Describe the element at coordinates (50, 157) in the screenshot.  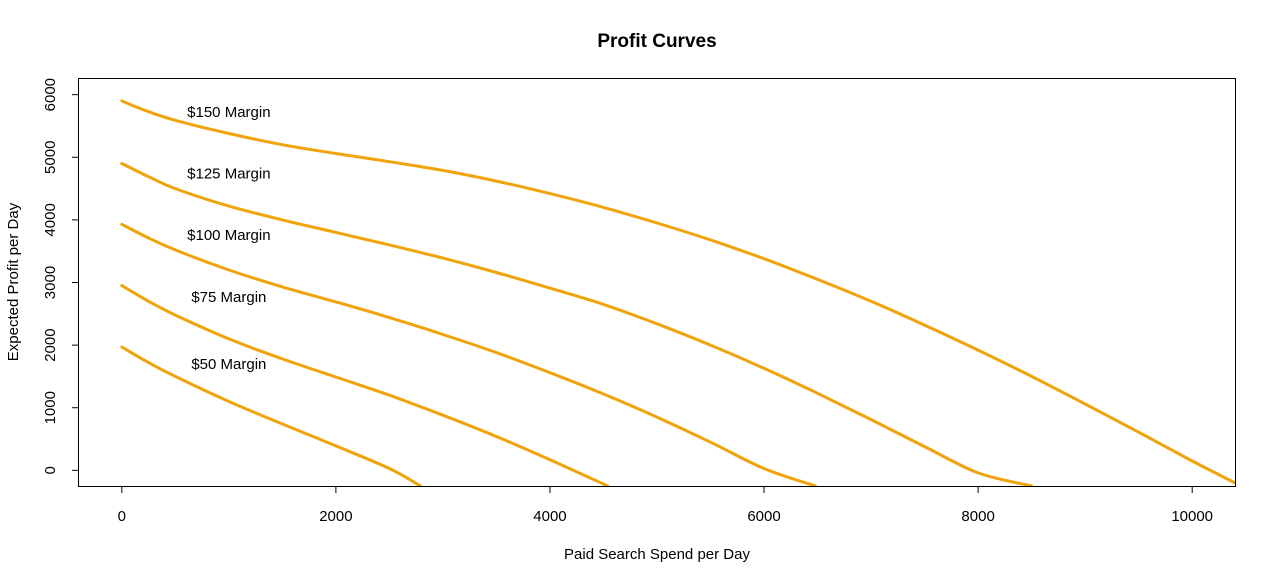
I see `y-tick-label: 5000` at that location.